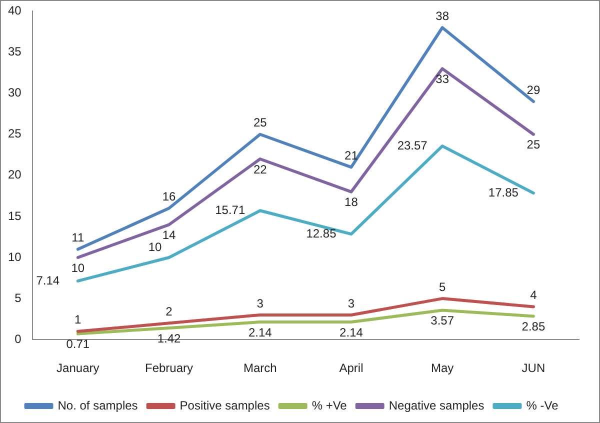  What do you see at coordinates (15, 133) in the screenshot?
I see `y-tick-label: 25` at bounding box center [15, 133].